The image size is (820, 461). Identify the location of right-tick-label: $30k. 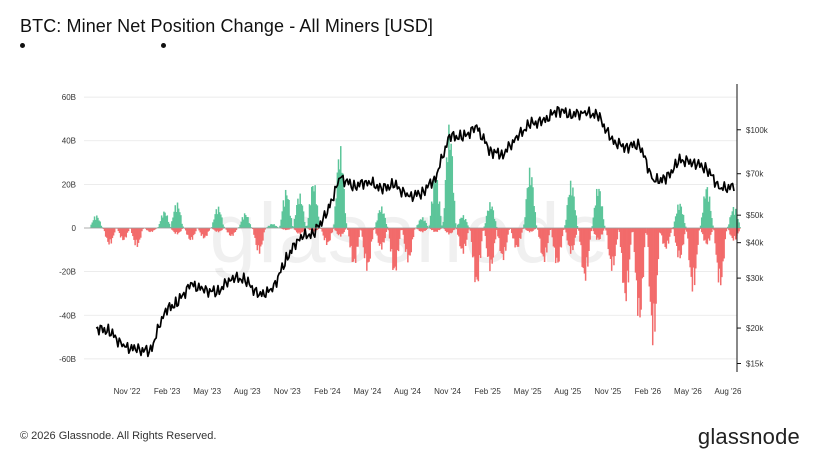
(755, 278).